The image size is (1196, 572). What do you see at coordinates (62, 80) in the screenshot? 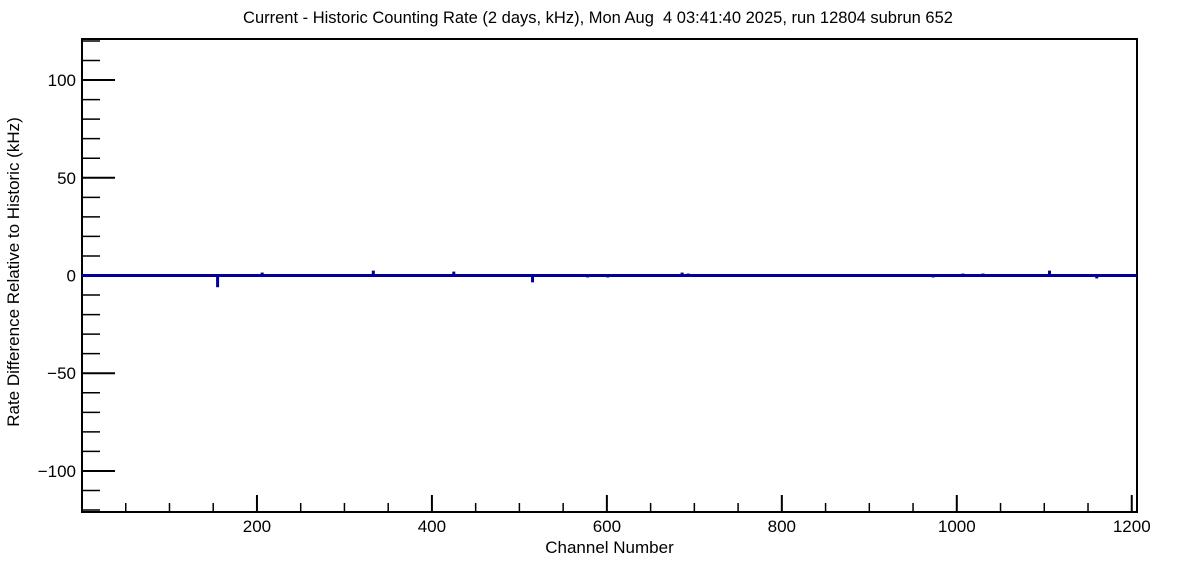
I see `y-tick-label: 100` at bounding box center [62, 80].